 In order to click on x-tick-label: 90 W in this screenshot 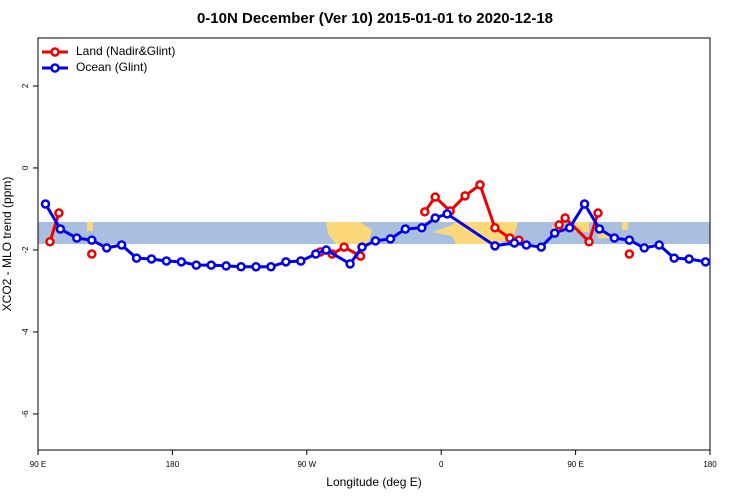, I will do `click(306, 464)`.